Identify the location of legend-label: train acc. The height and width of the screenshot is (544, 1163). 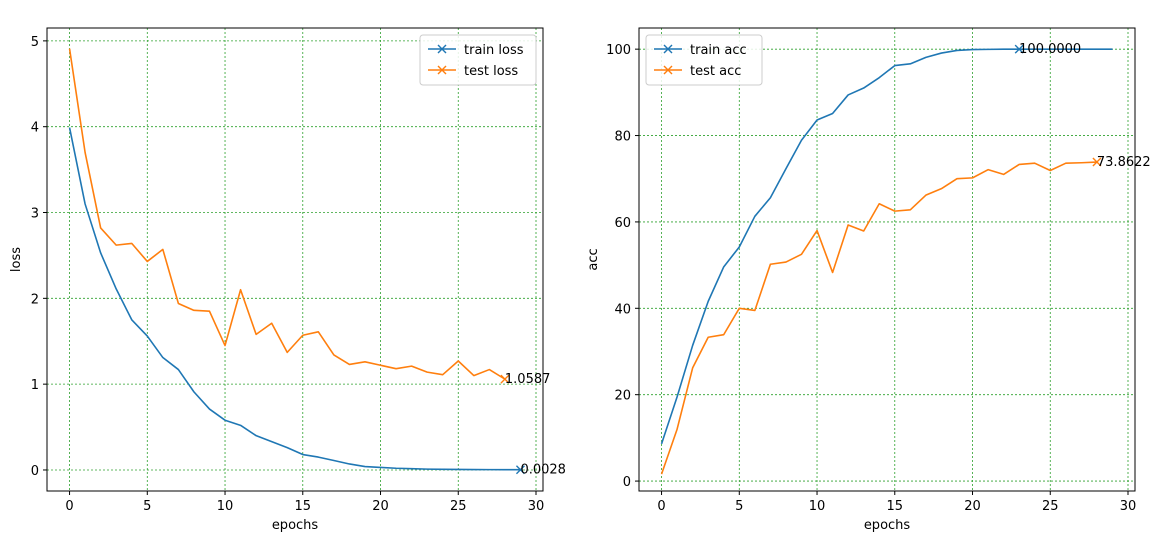
(718, 50).